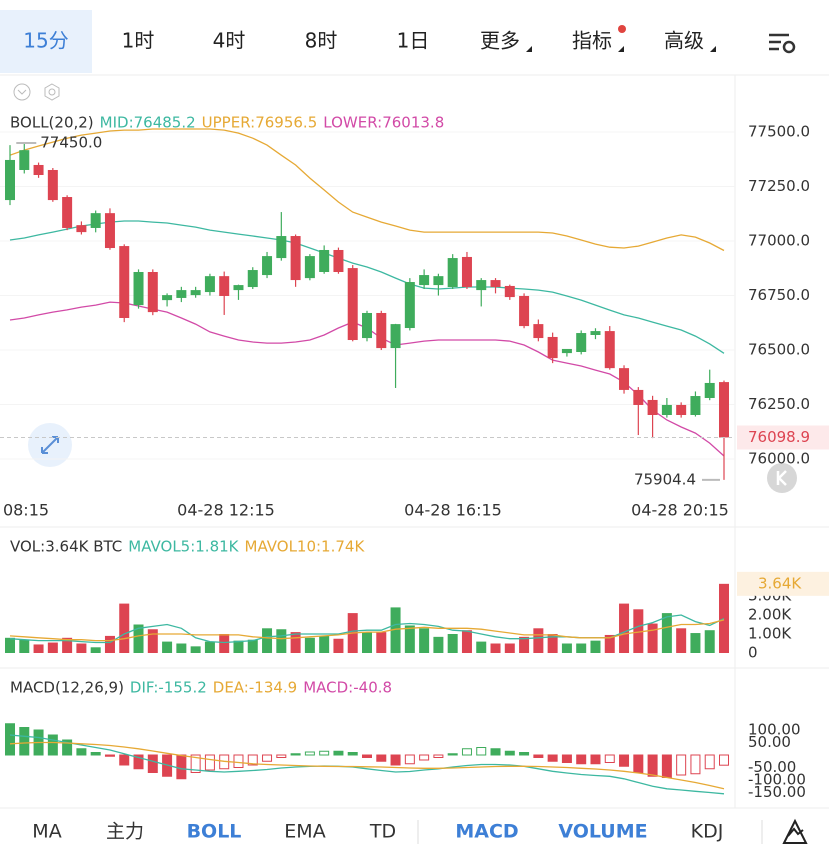 The width and height of the screenshot is (829, 857). What do you see at coordinates (52, 123) in the screenshot?
I see `legend-title: BOLL(20,2)` at bounding box center [52, 123].